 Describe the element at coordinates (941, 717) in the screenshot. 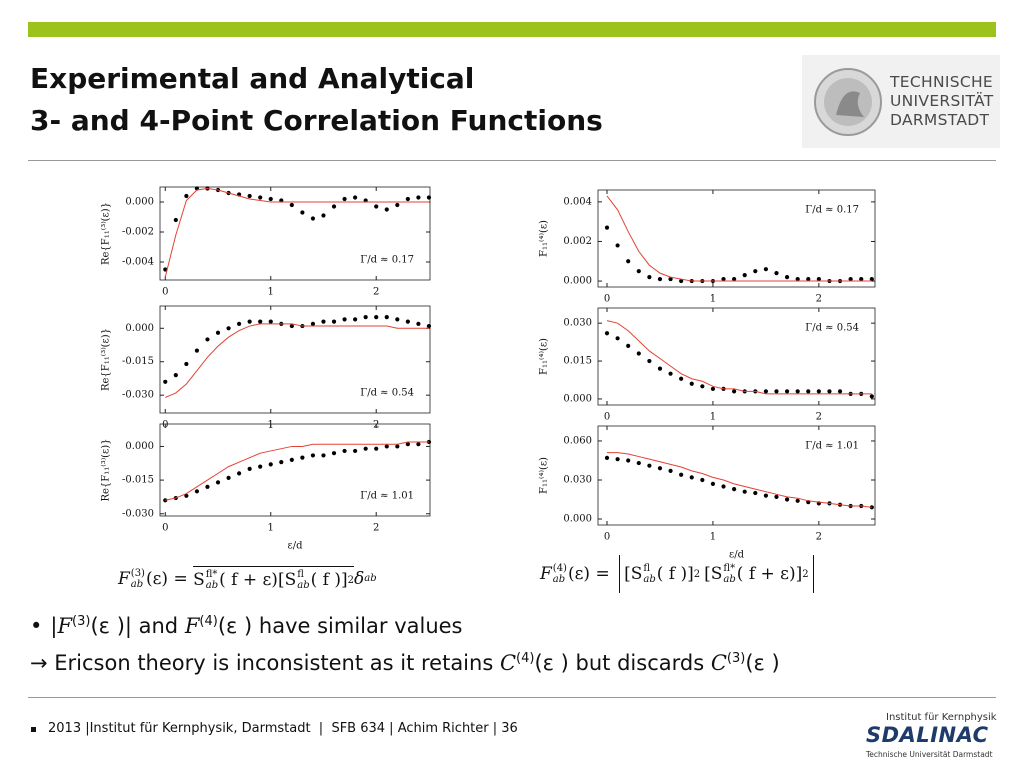

I see `logo-text: Institut für Kernphysik` at that location.